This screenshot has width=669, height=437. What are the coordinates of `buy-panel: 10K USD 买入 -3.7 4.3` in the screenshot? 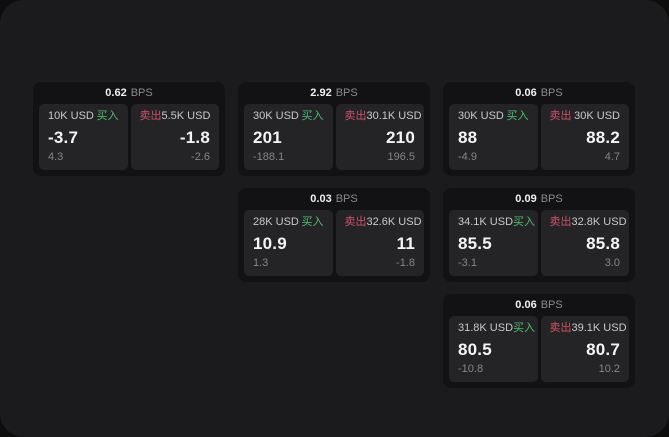 It's located at (83, 137).